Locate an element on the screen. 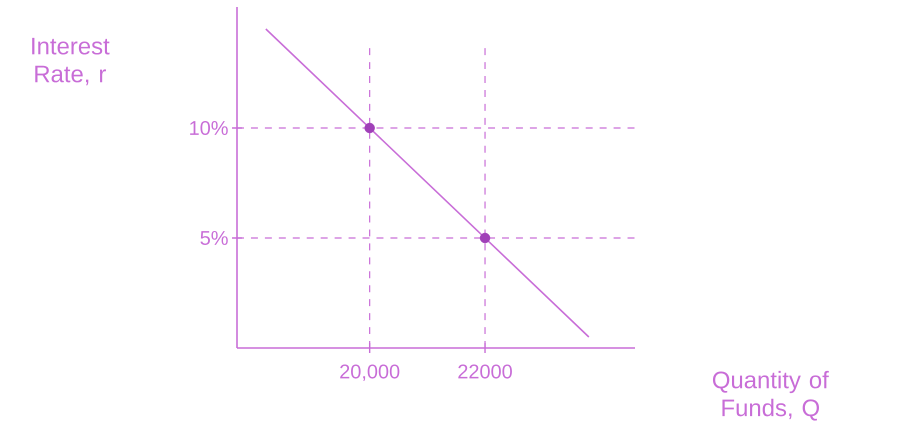 The image size is (910, 444). x-axis-title: Quantity of Funds, Q is located at coordinates (770, 395).